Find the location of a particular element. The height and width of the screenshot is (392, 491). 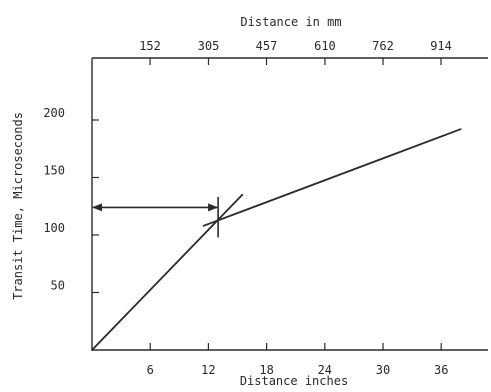

x2-tick-label: 610 is located at coordinates (325, 46).